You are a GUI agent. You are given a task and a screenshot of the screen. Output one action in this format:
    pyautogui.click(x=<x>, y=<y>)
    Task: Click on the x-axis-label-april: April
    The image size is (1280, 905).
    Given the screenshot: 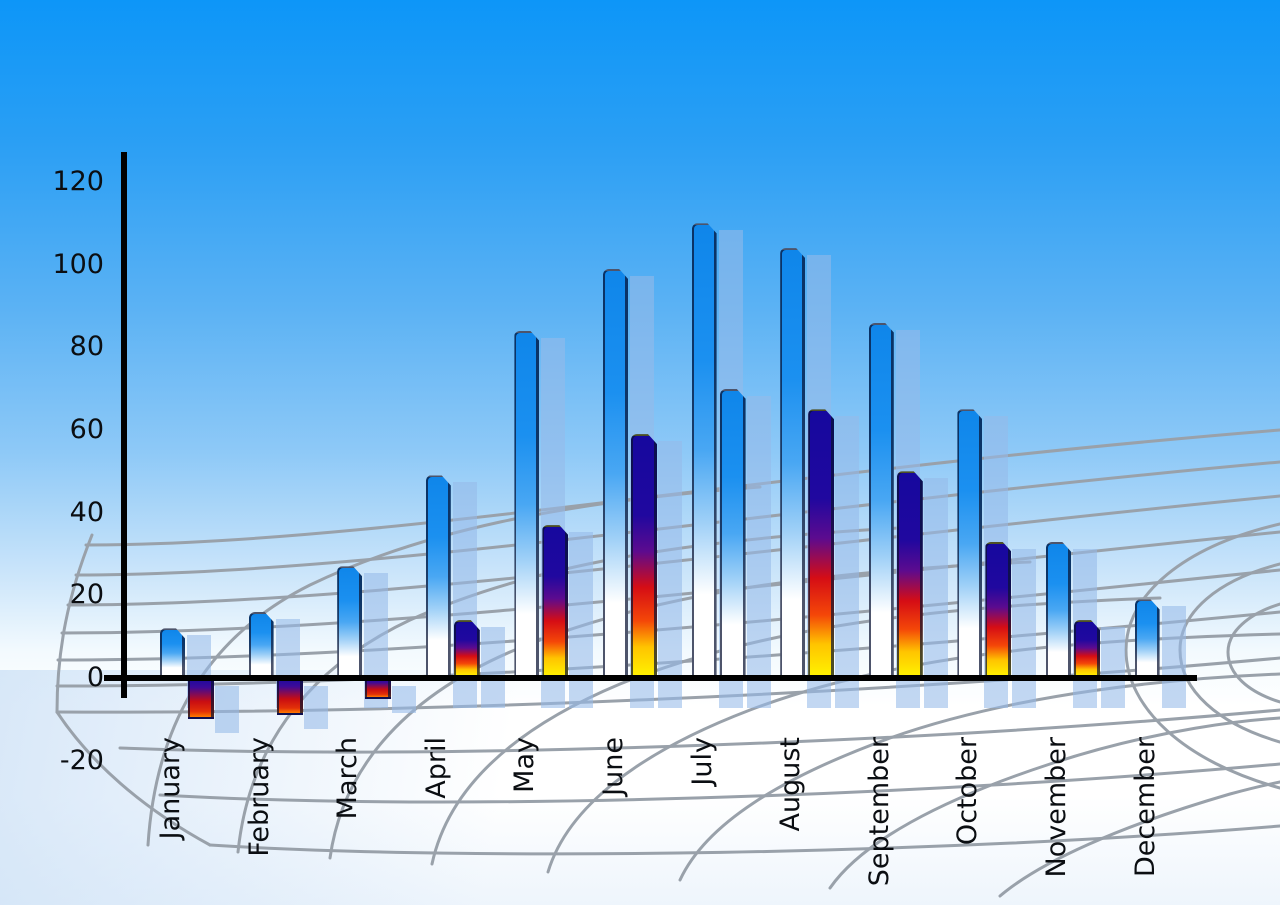 What is the action you would take?
    pyautogui.click(x=436, y=807)
    